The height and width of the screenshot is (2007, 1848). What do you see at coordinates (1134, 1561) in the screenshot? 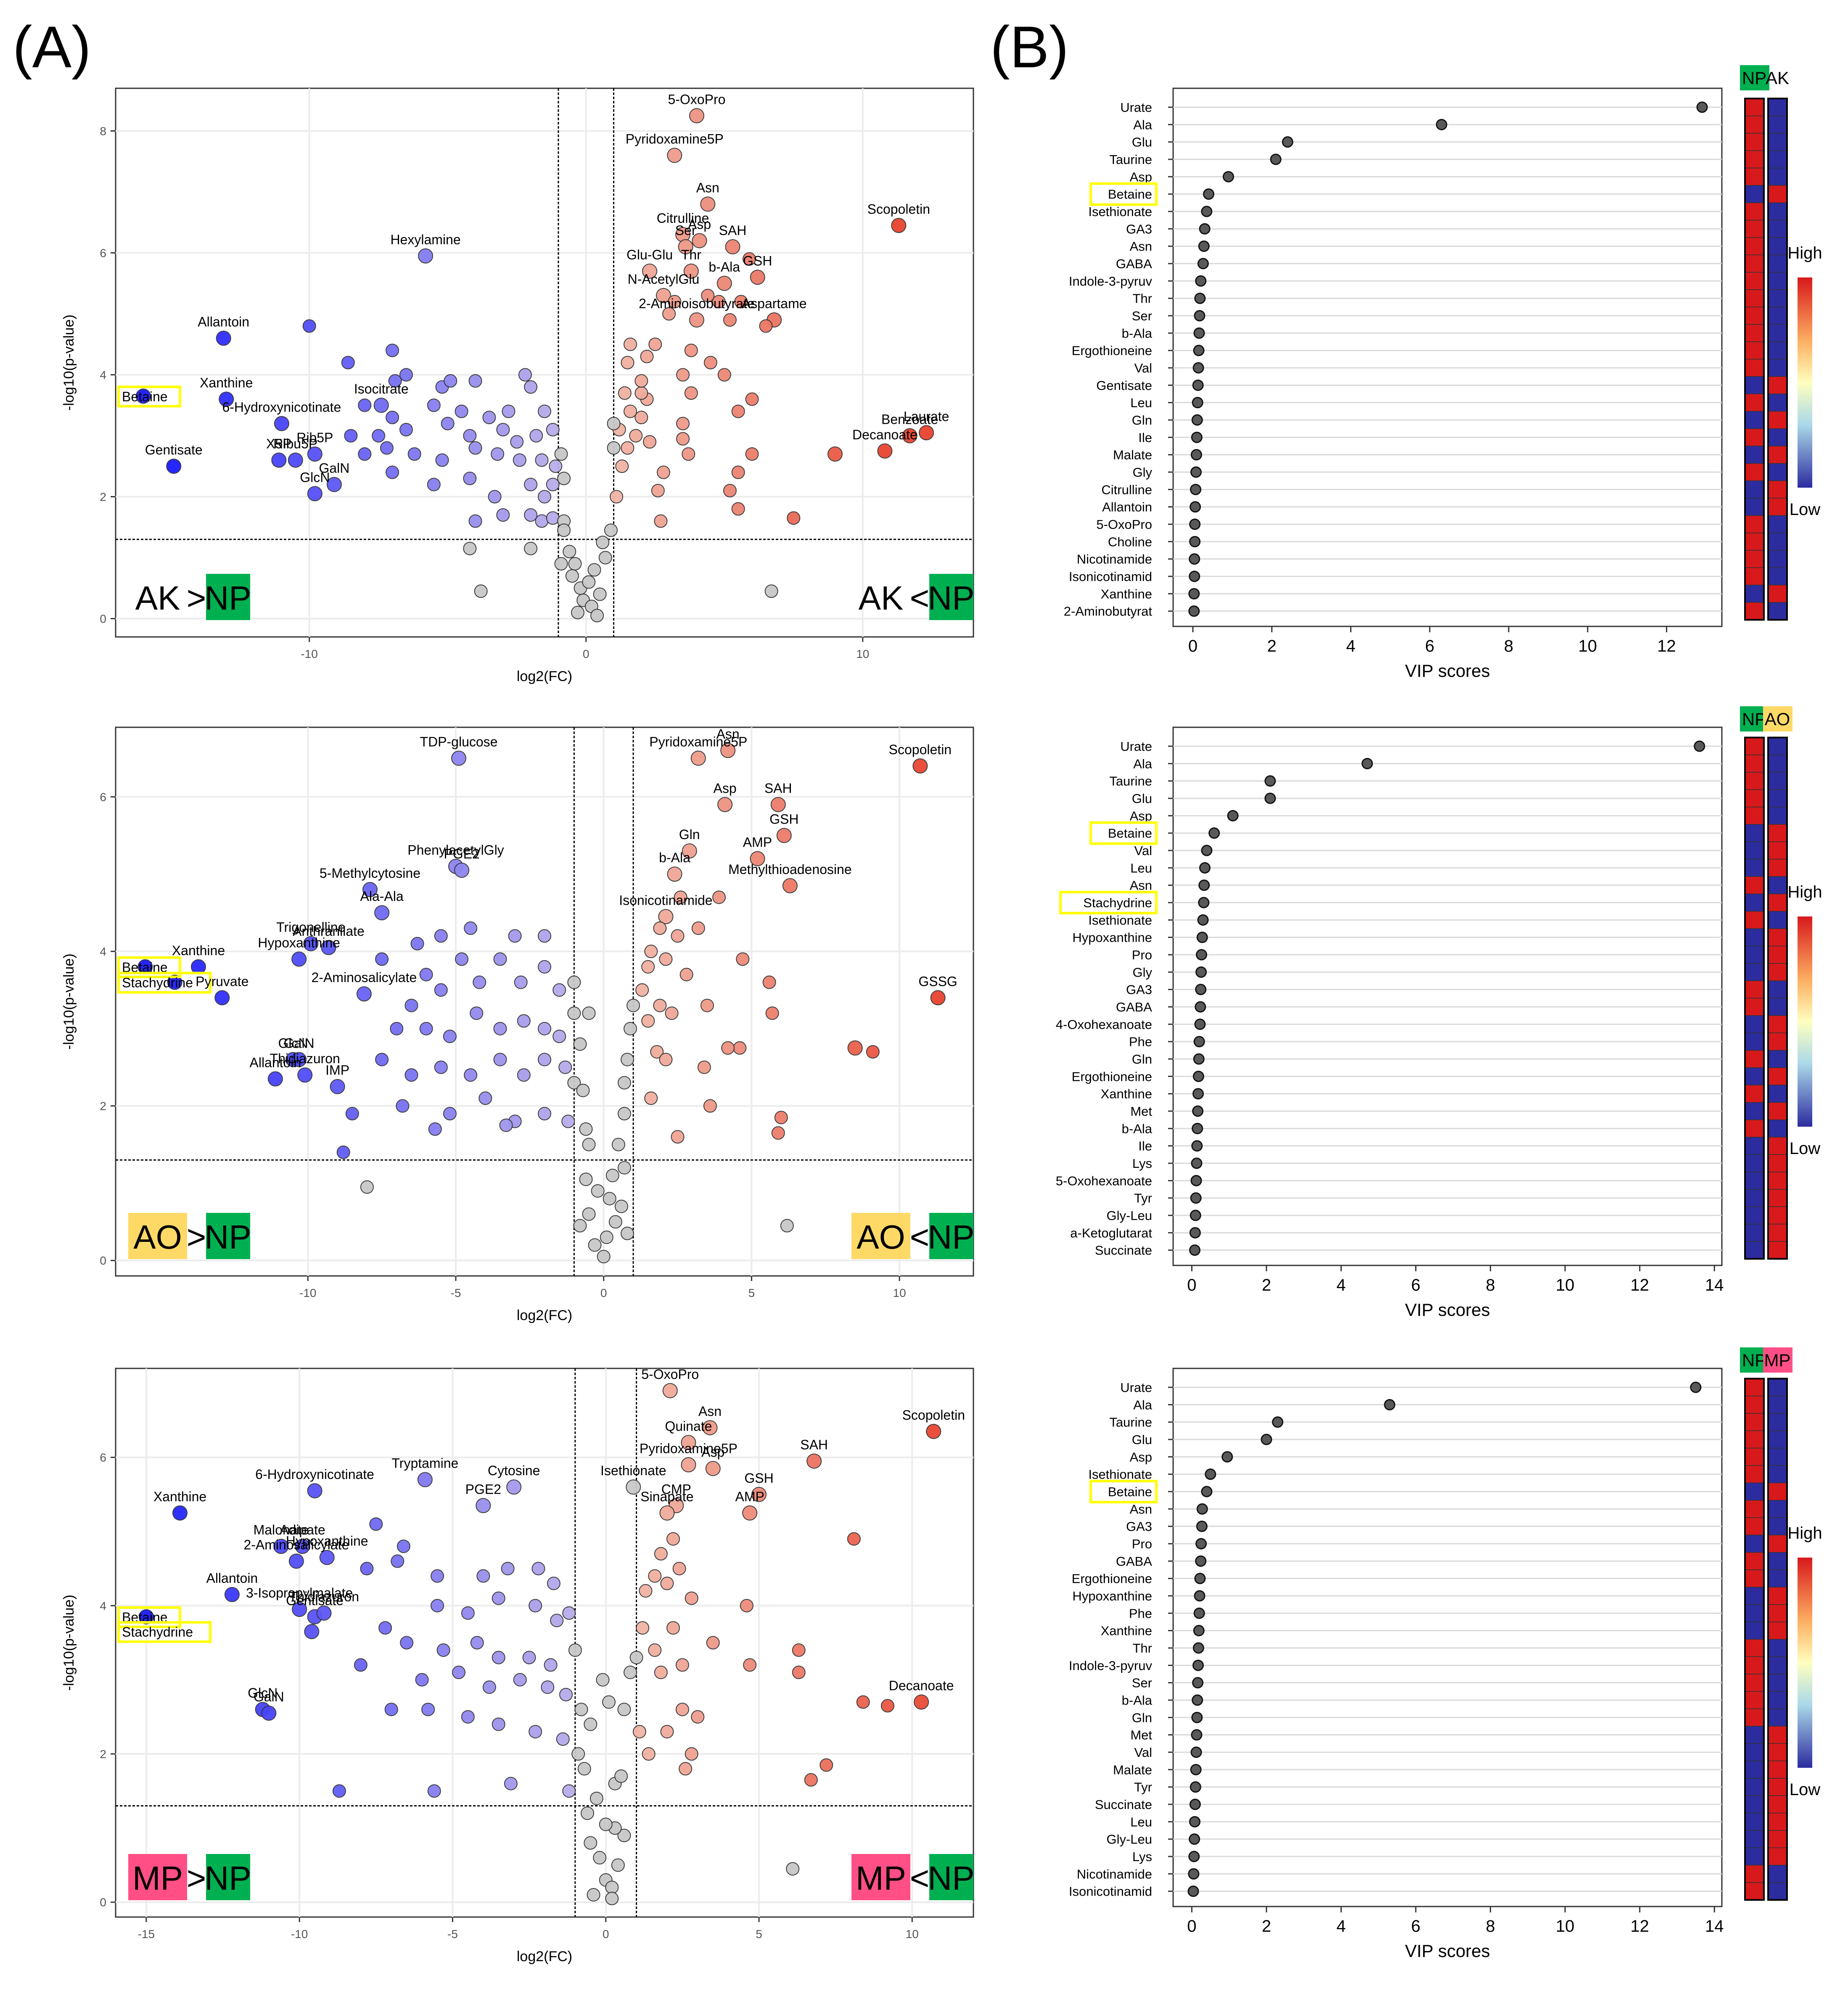
I see `category-label: GABA` at bounding box center [1134, 1561].